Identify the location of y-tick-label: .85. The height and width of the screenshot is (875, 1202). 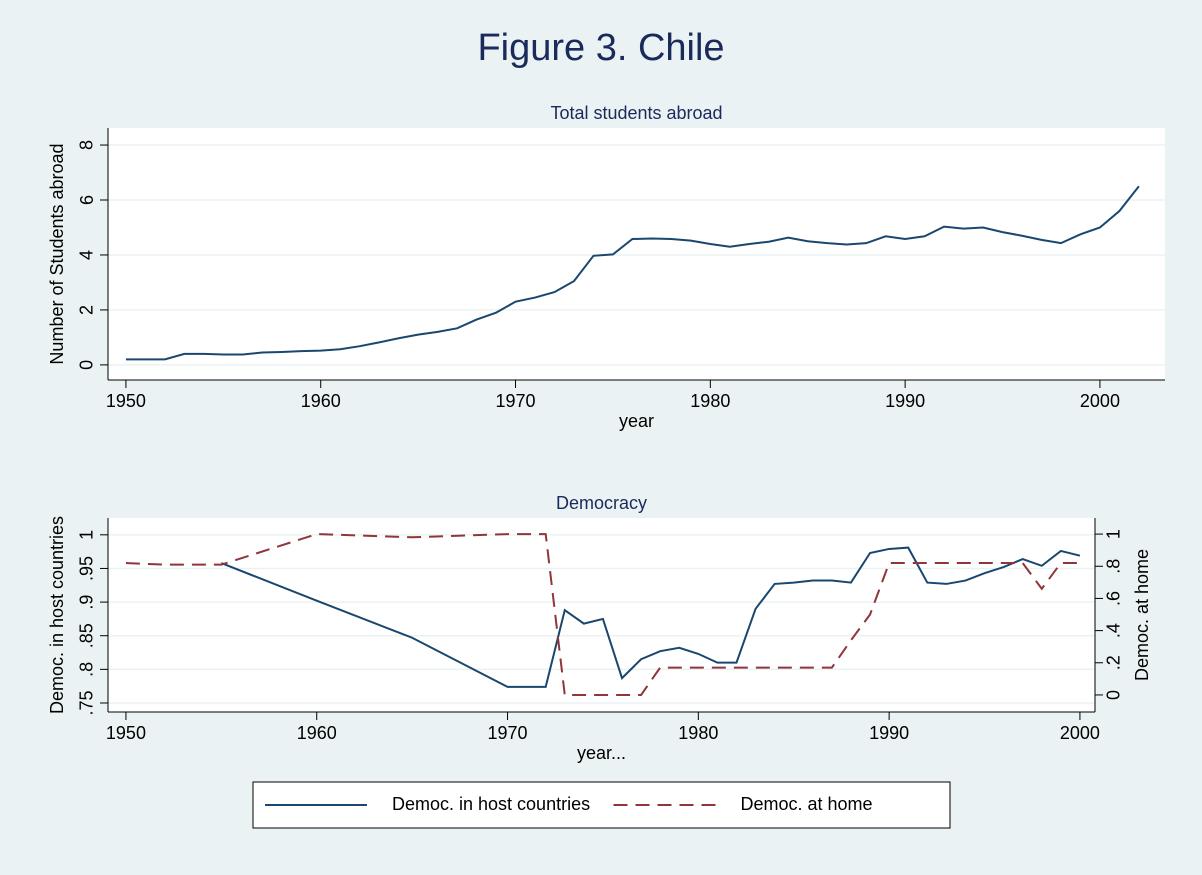
(87, 635).